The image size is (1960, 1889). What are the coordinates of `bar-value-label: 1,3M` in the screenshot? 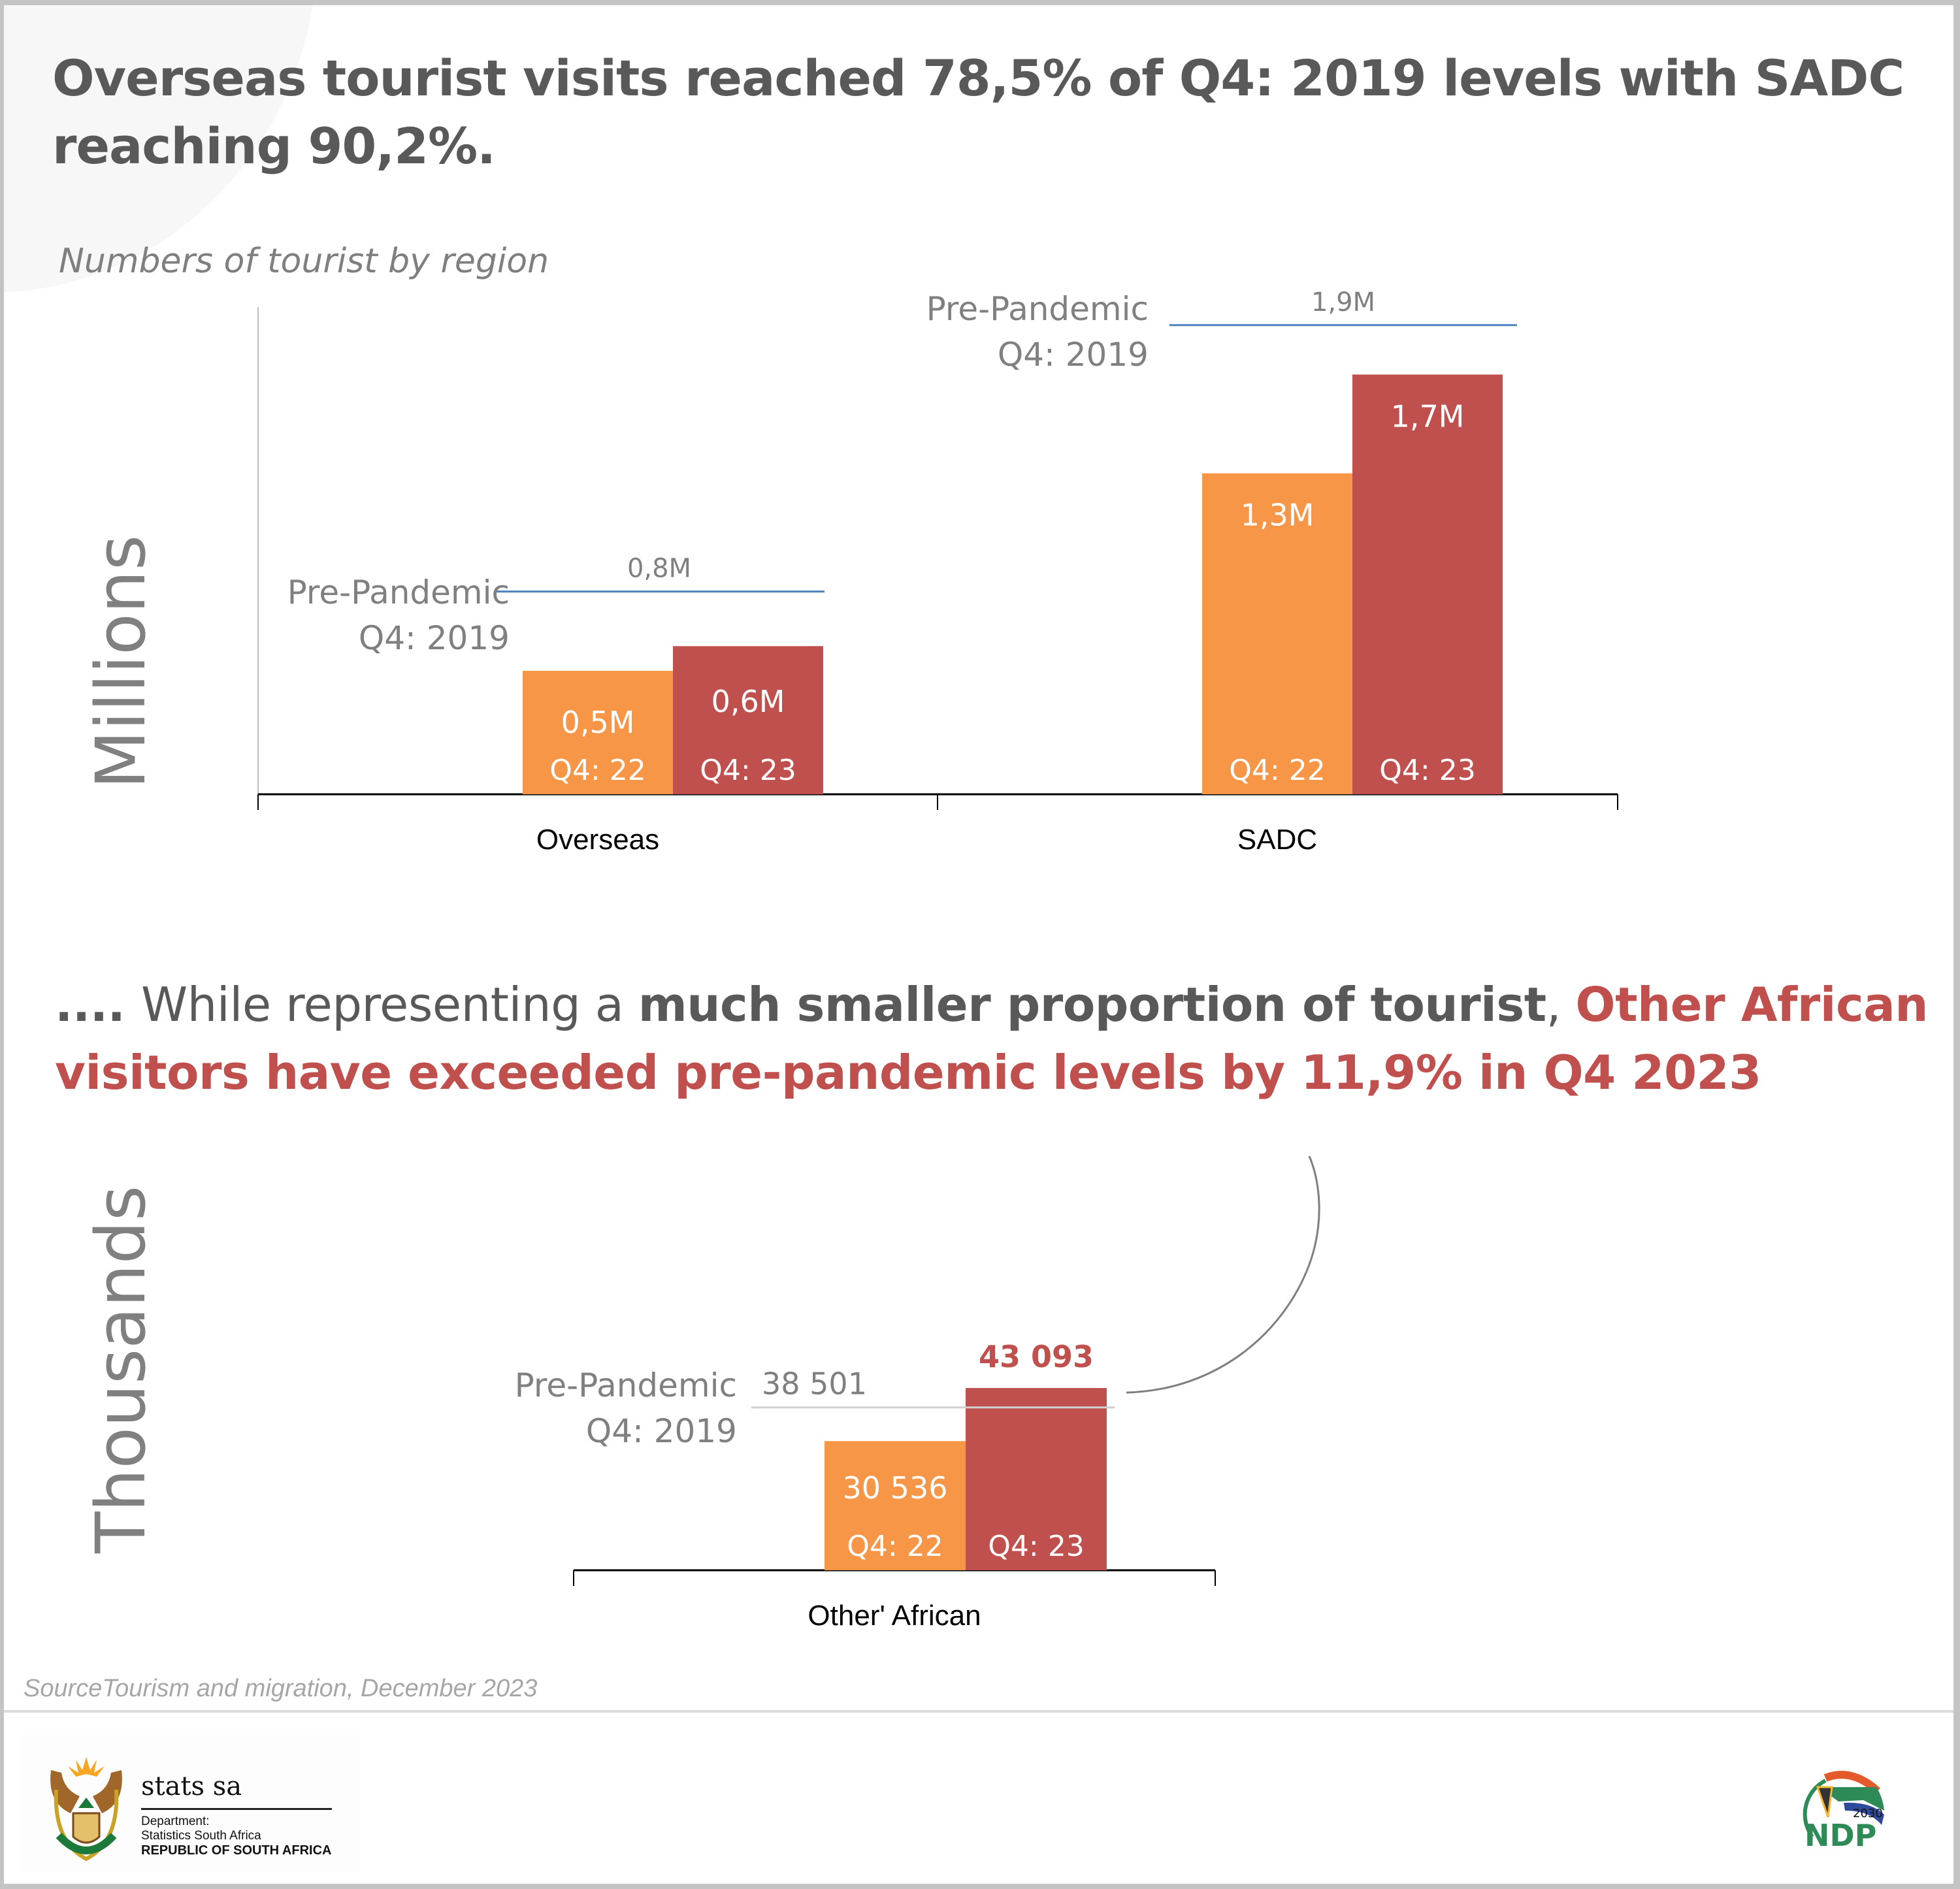 It's located at (1278, 515).